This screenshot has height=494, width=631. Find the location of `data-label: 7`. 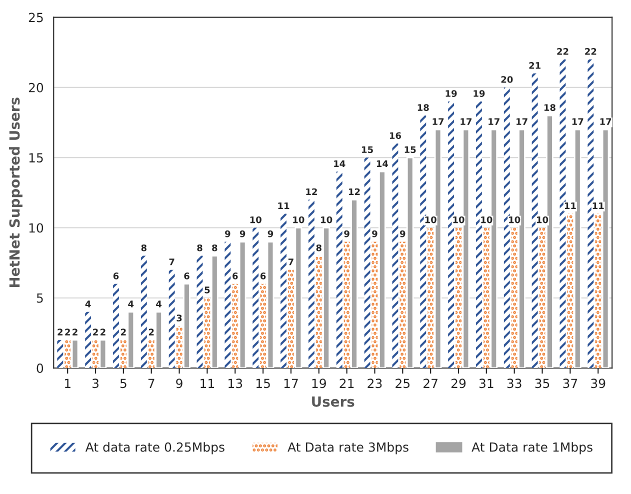

data-label: 7 is located at coordinates (171, 262).